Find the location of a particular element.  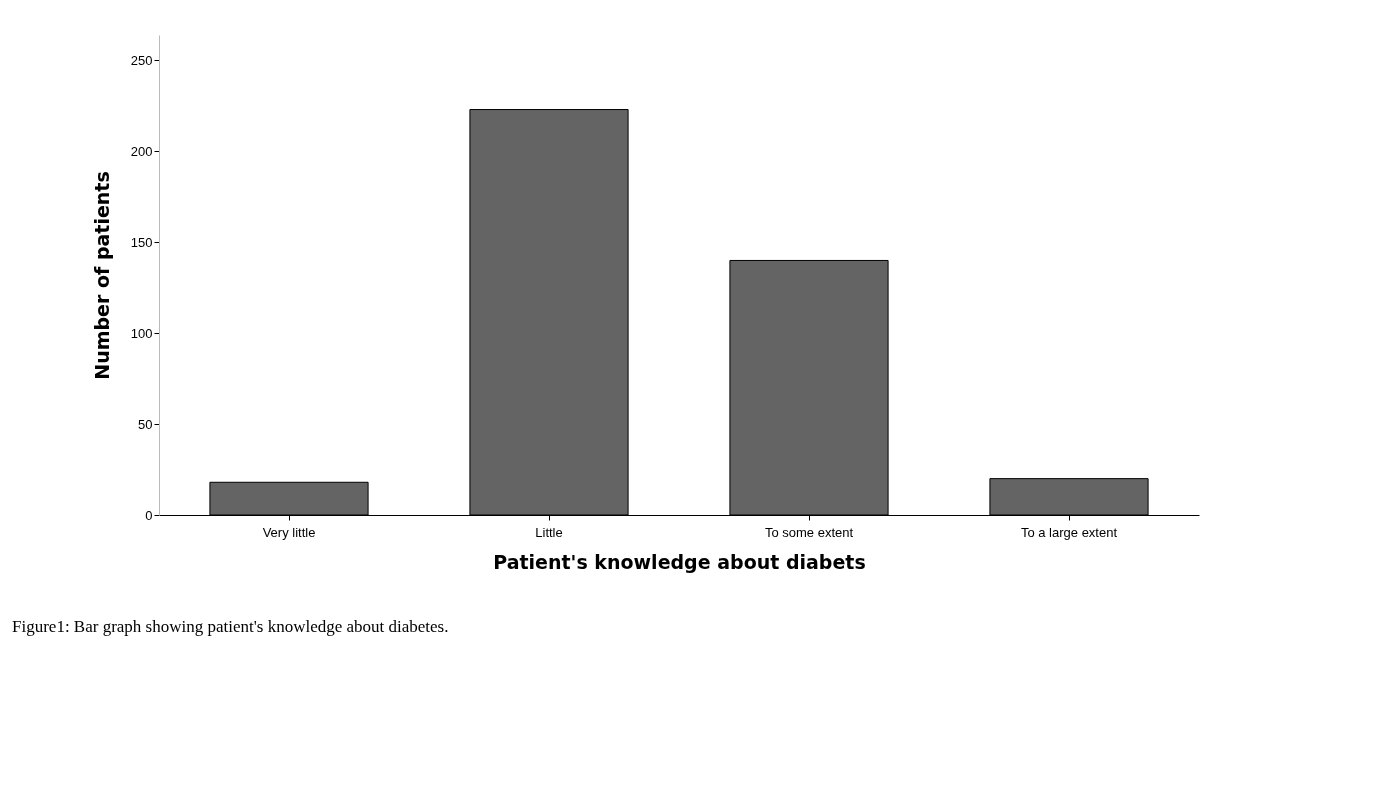

caption: Figure1: Bar graph showing patient's knowledge about diabetes. is located at coordinates (231, 627).